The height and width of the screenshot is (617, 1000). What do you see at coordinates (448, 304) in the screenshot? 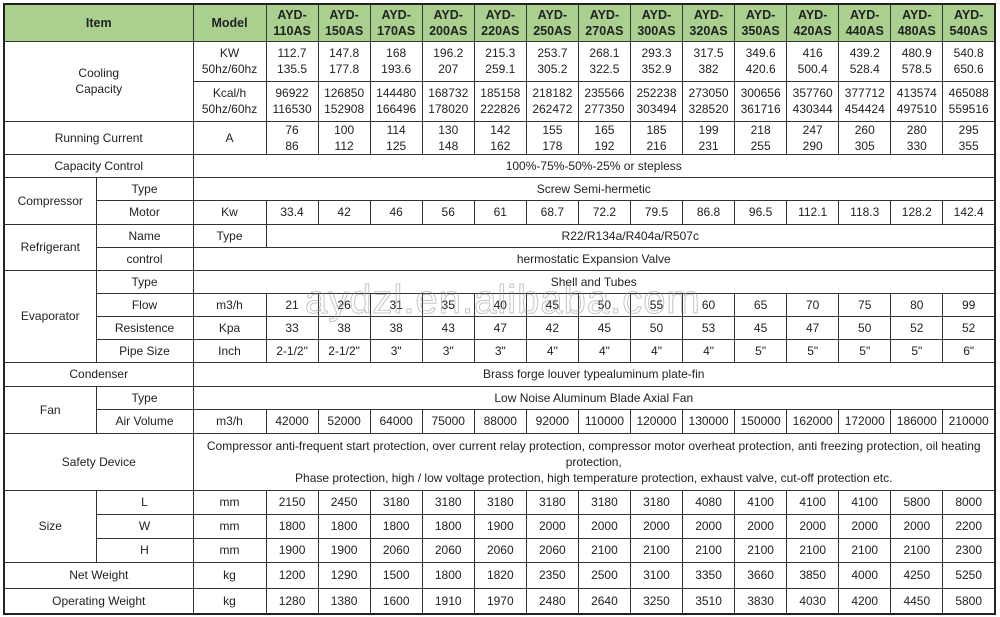
I see `value-cell: 35` at bounding box center [448, 304].